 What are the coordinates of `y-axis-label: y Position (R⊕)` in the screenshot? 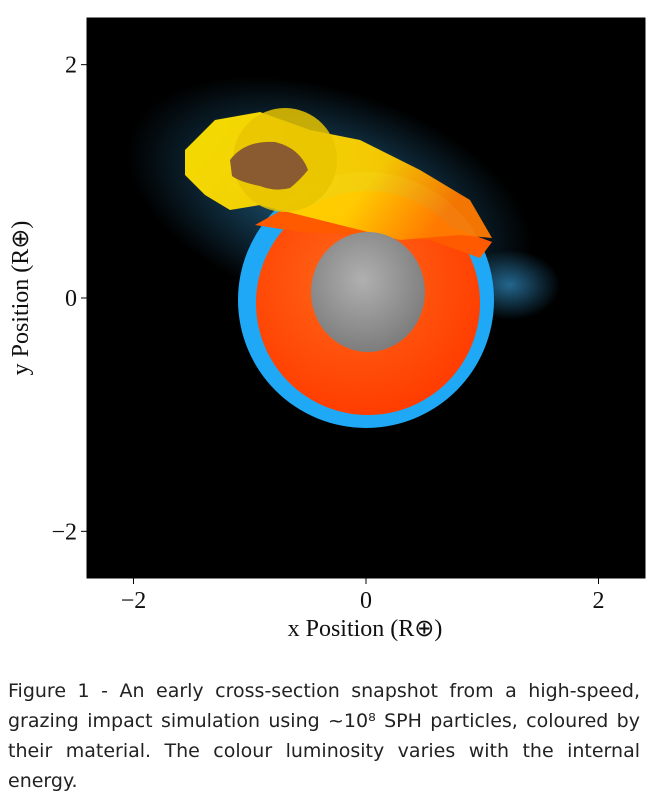 It's located at (21, 298).